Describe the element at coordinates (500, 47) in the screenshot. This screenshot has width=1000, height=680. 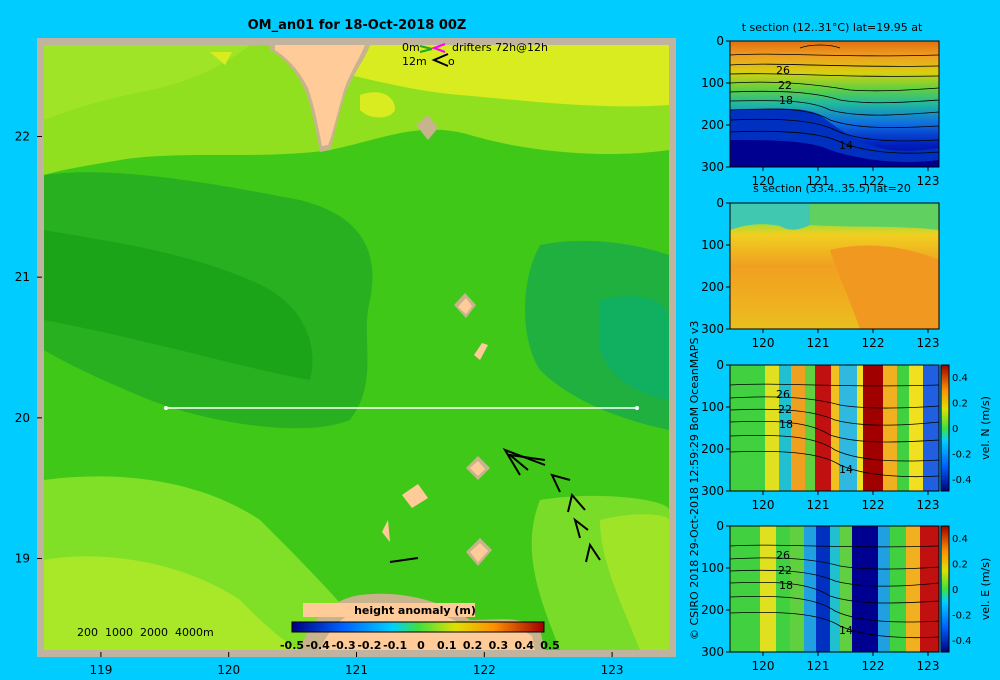
I see `svg-text: drifters 72h@12h` at that location.